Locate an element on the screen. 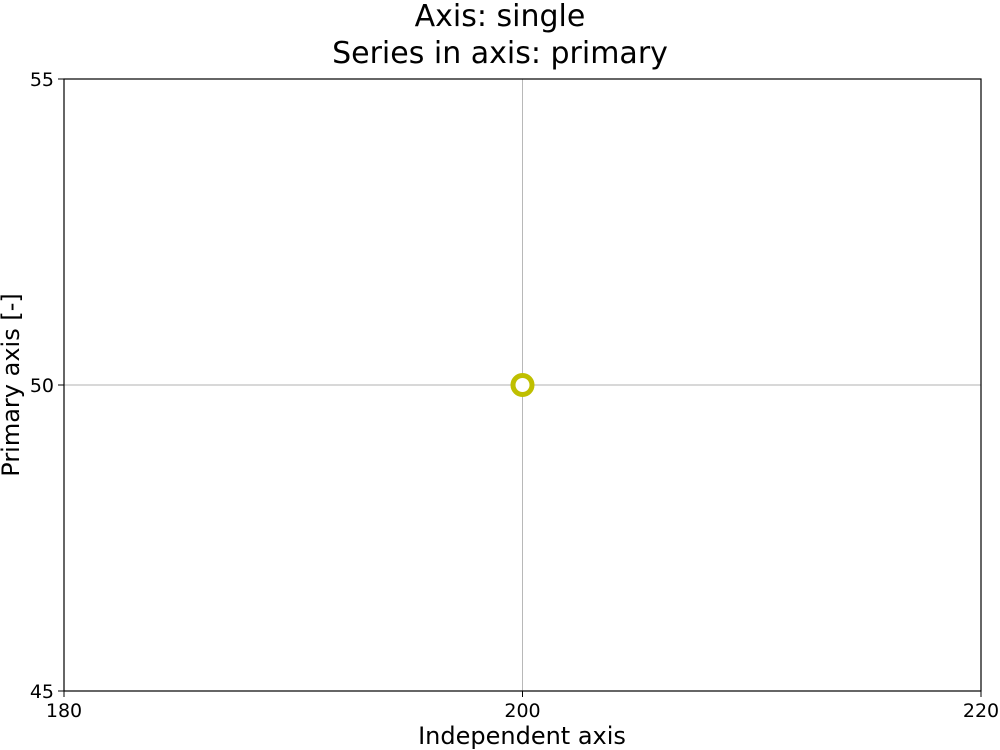  x-tick-label: 180 is located at coordinates (64, 711).